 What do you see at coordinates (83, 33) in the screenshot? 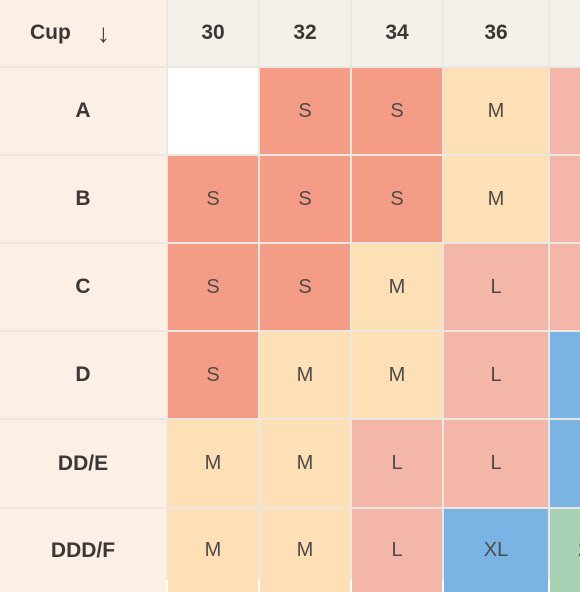
I see `header-cup-sort: Cup ↓` at bounding box center [83, 33].